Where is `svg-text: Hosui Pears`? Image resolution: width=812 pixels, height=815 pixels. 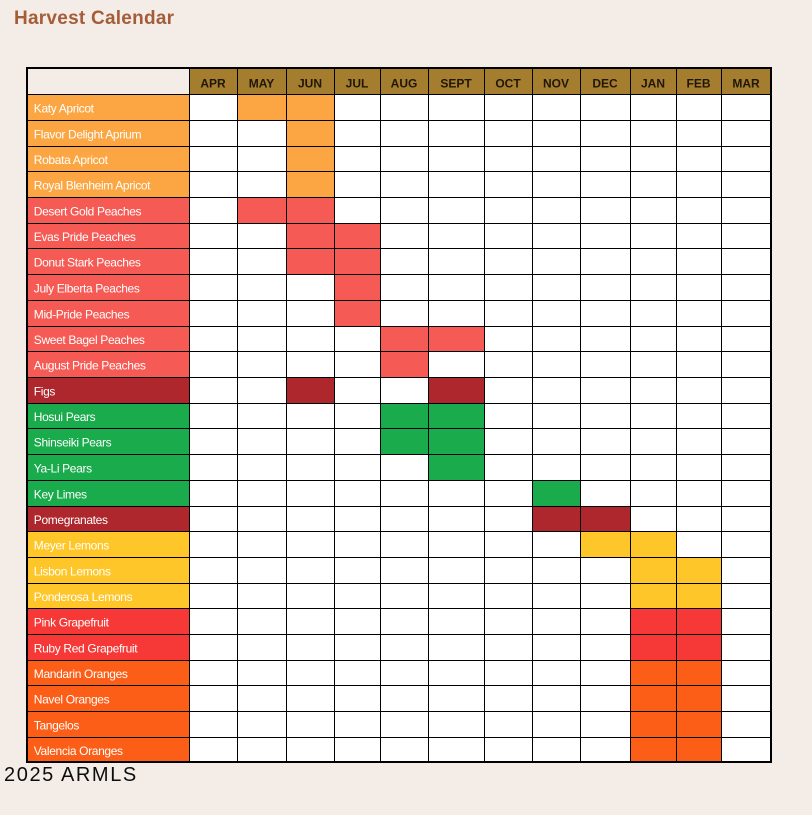
svg-text: Hosui Pears is located at coordinates (65, 417).